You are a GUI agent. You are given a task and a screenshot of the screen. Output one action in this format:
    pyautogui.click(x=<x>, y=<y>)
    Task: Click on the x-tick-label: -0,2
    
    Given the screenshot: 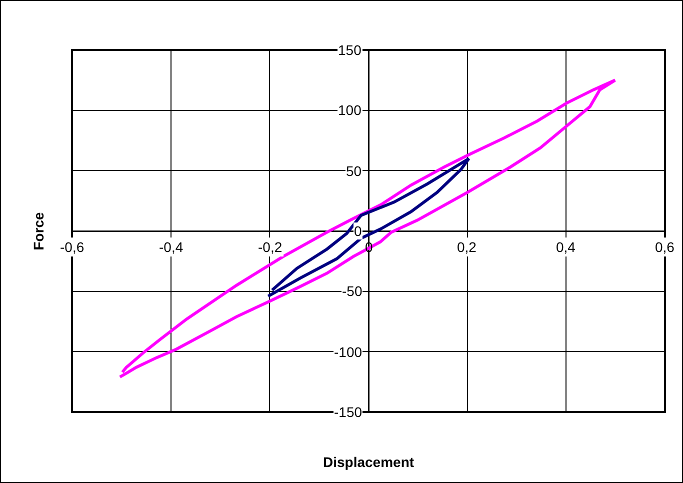 What is the action you would take?
    pyautogui.click(x=270, y=247)
    